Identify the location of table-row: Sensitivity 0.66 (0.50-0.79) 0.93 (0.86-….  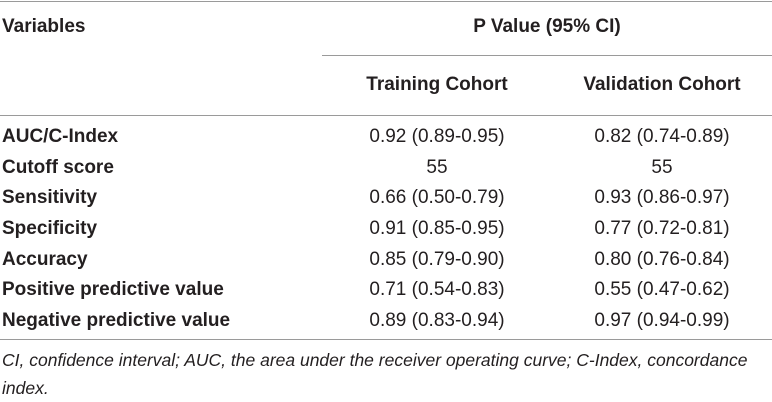
(386, 198).